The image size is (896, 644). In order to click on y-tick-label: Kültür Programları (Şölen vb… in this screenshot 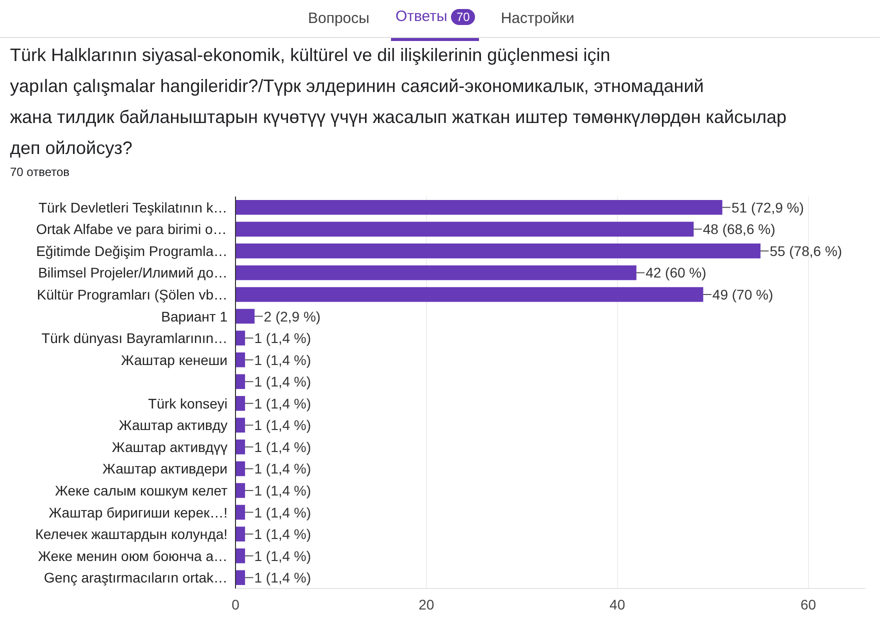, I will do `click(132, 294)`.